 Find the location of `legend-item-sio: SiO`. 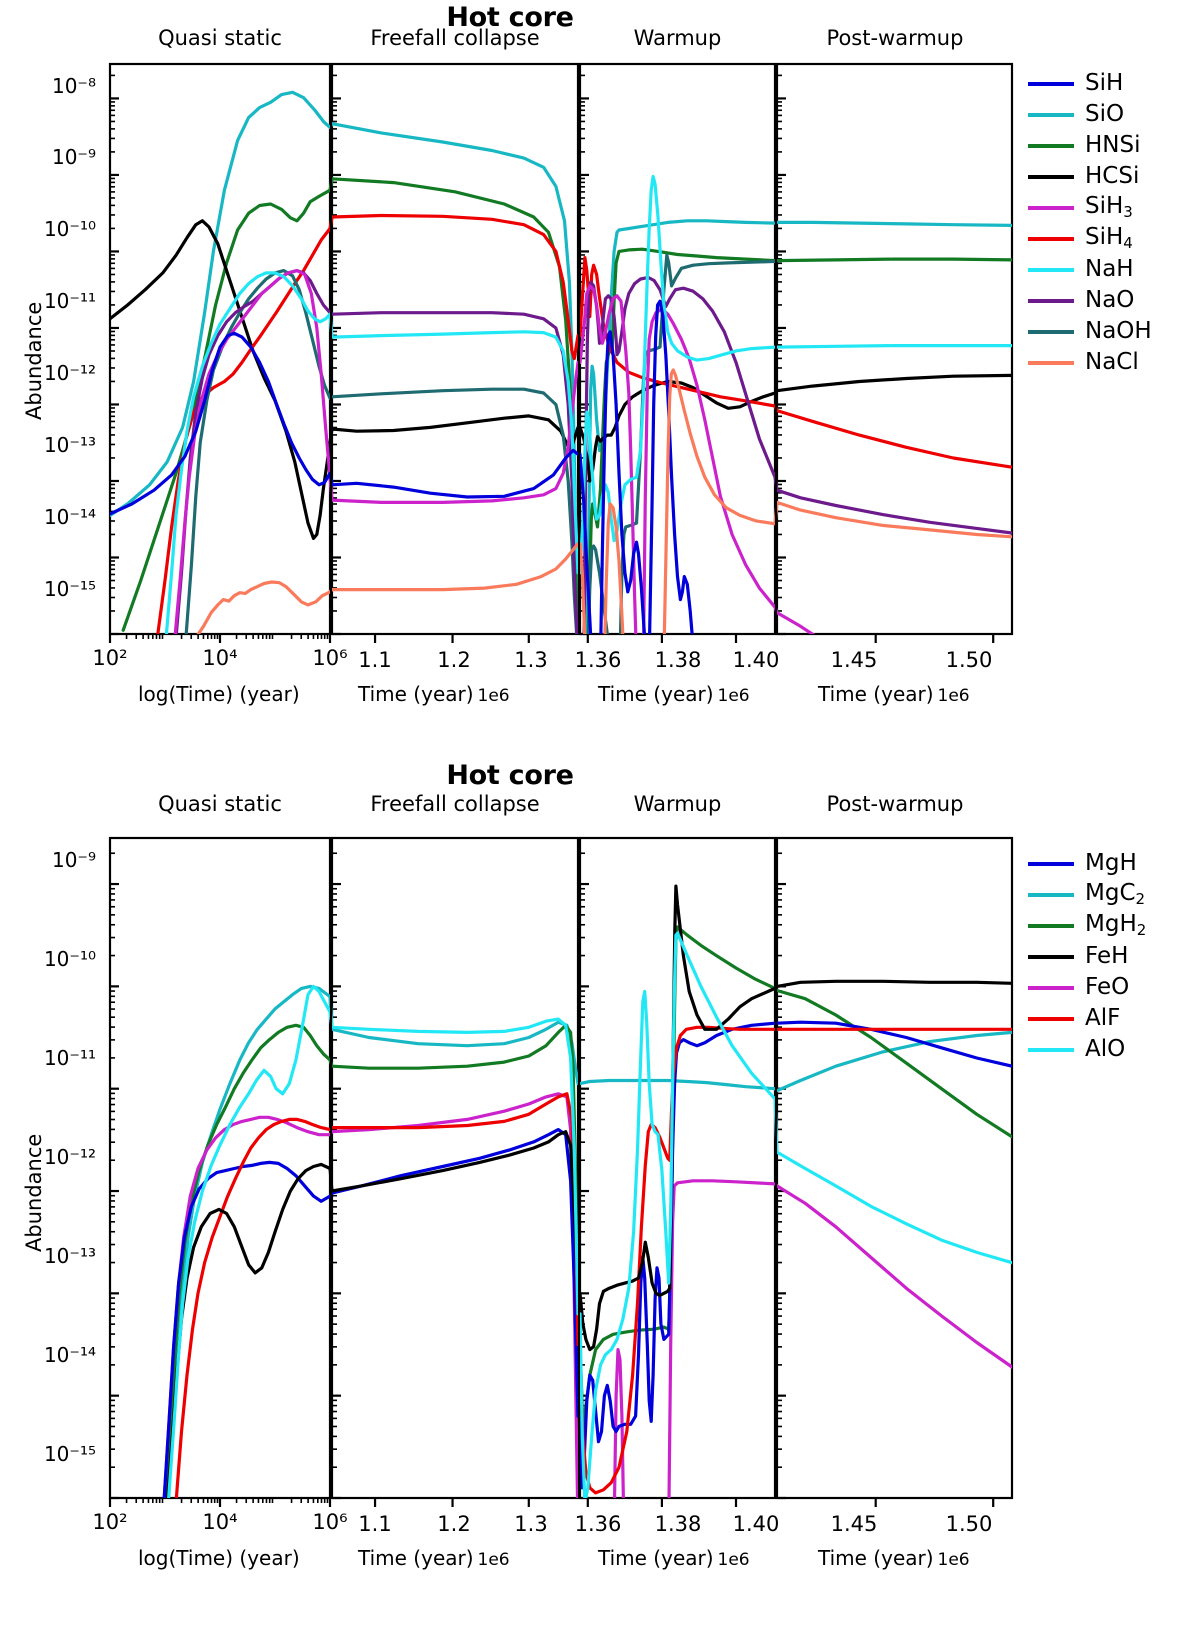

legend-item-sio: SiO is located at coordinates (1090, 114).